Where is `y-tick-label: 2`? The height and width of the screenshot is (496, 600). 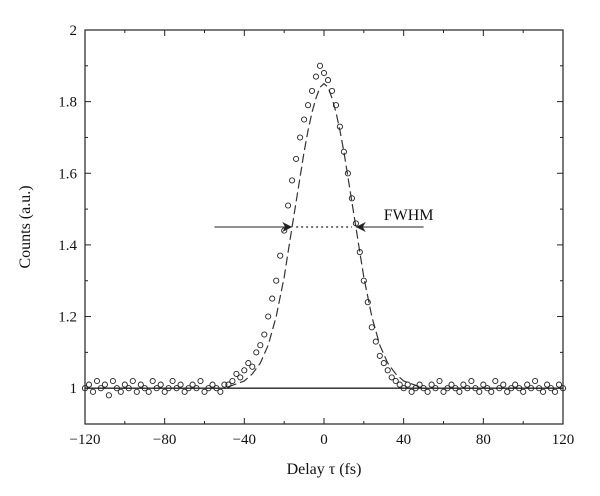 y-tick-label: 2 is located at coordinates (74, 31).